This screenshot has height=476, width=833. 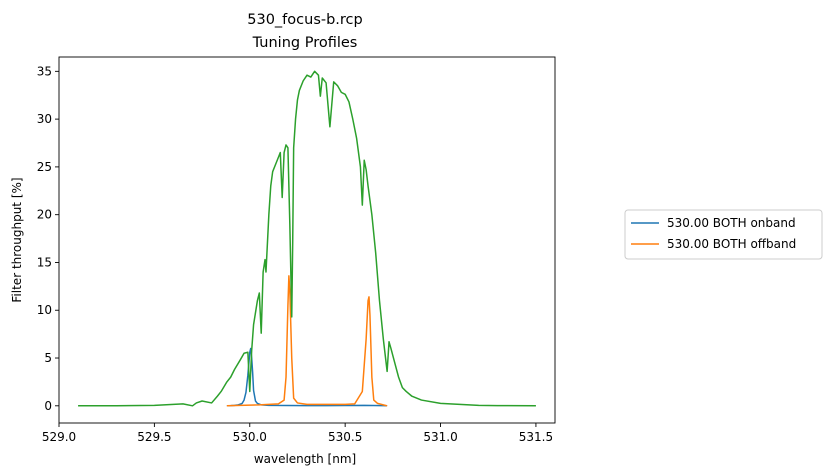 What do you see at coordinates (536, 437) in the screenshot?
I see `x-tick-label: 531.5` at bounding box center [536, 437].